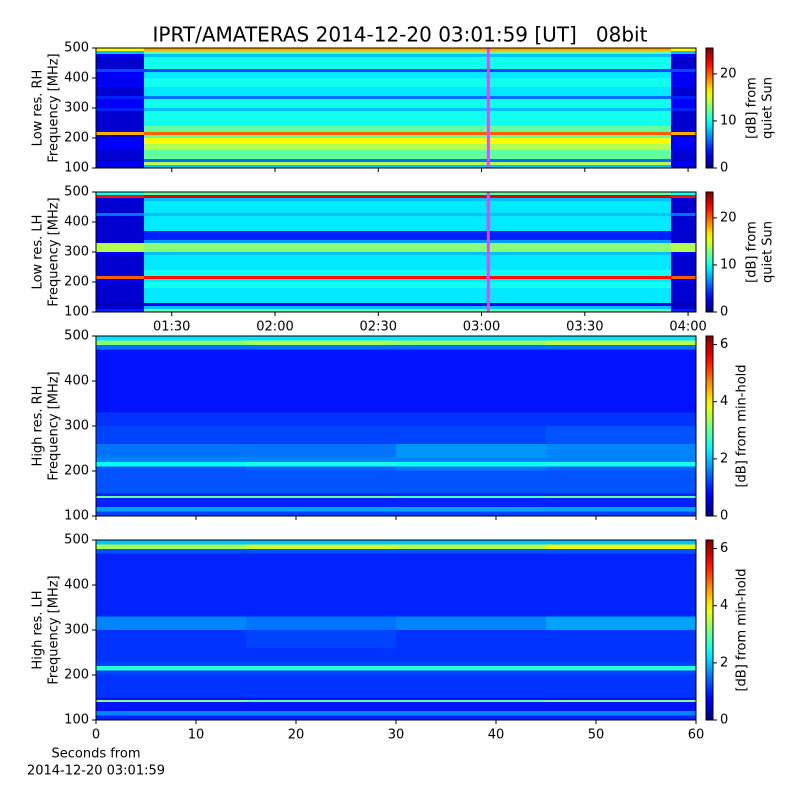 The height and width of the screenshot is (800, 800). I want to click on y-axis-label: Low res. RH, so click(38, 108).